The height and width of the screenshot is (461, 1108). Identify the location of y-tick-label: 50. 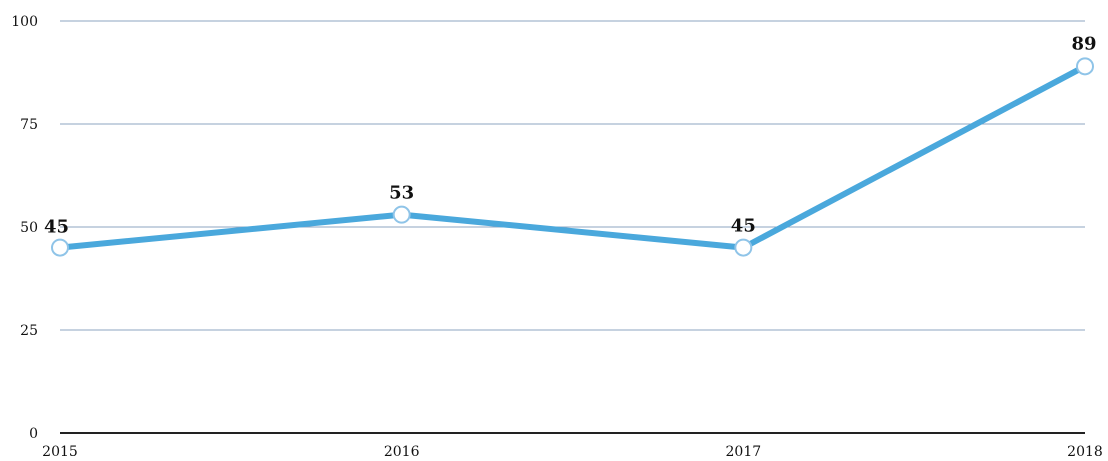
(29, 228).